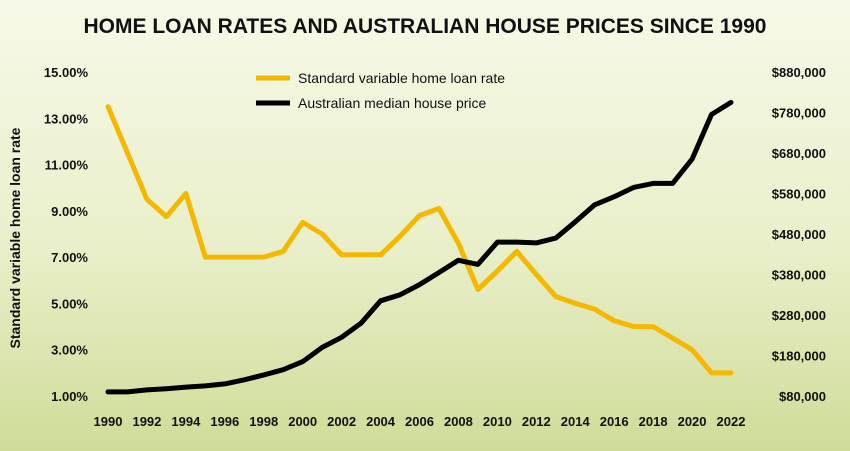  I want to click on x-tick-label: 2018, so click(653, 421).